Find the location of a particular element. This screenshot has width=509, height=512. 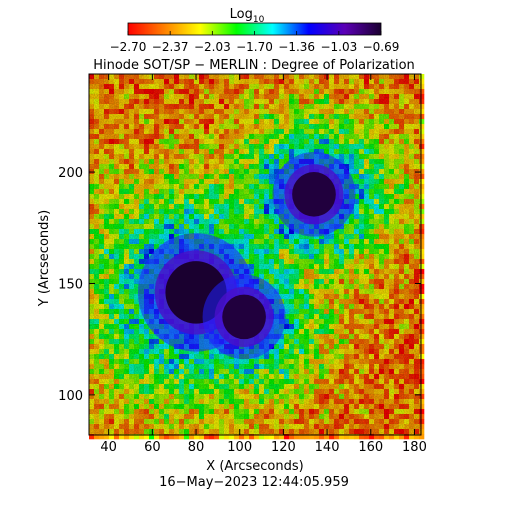

x-tick-label: 140 is located at coordinates (327, 447).